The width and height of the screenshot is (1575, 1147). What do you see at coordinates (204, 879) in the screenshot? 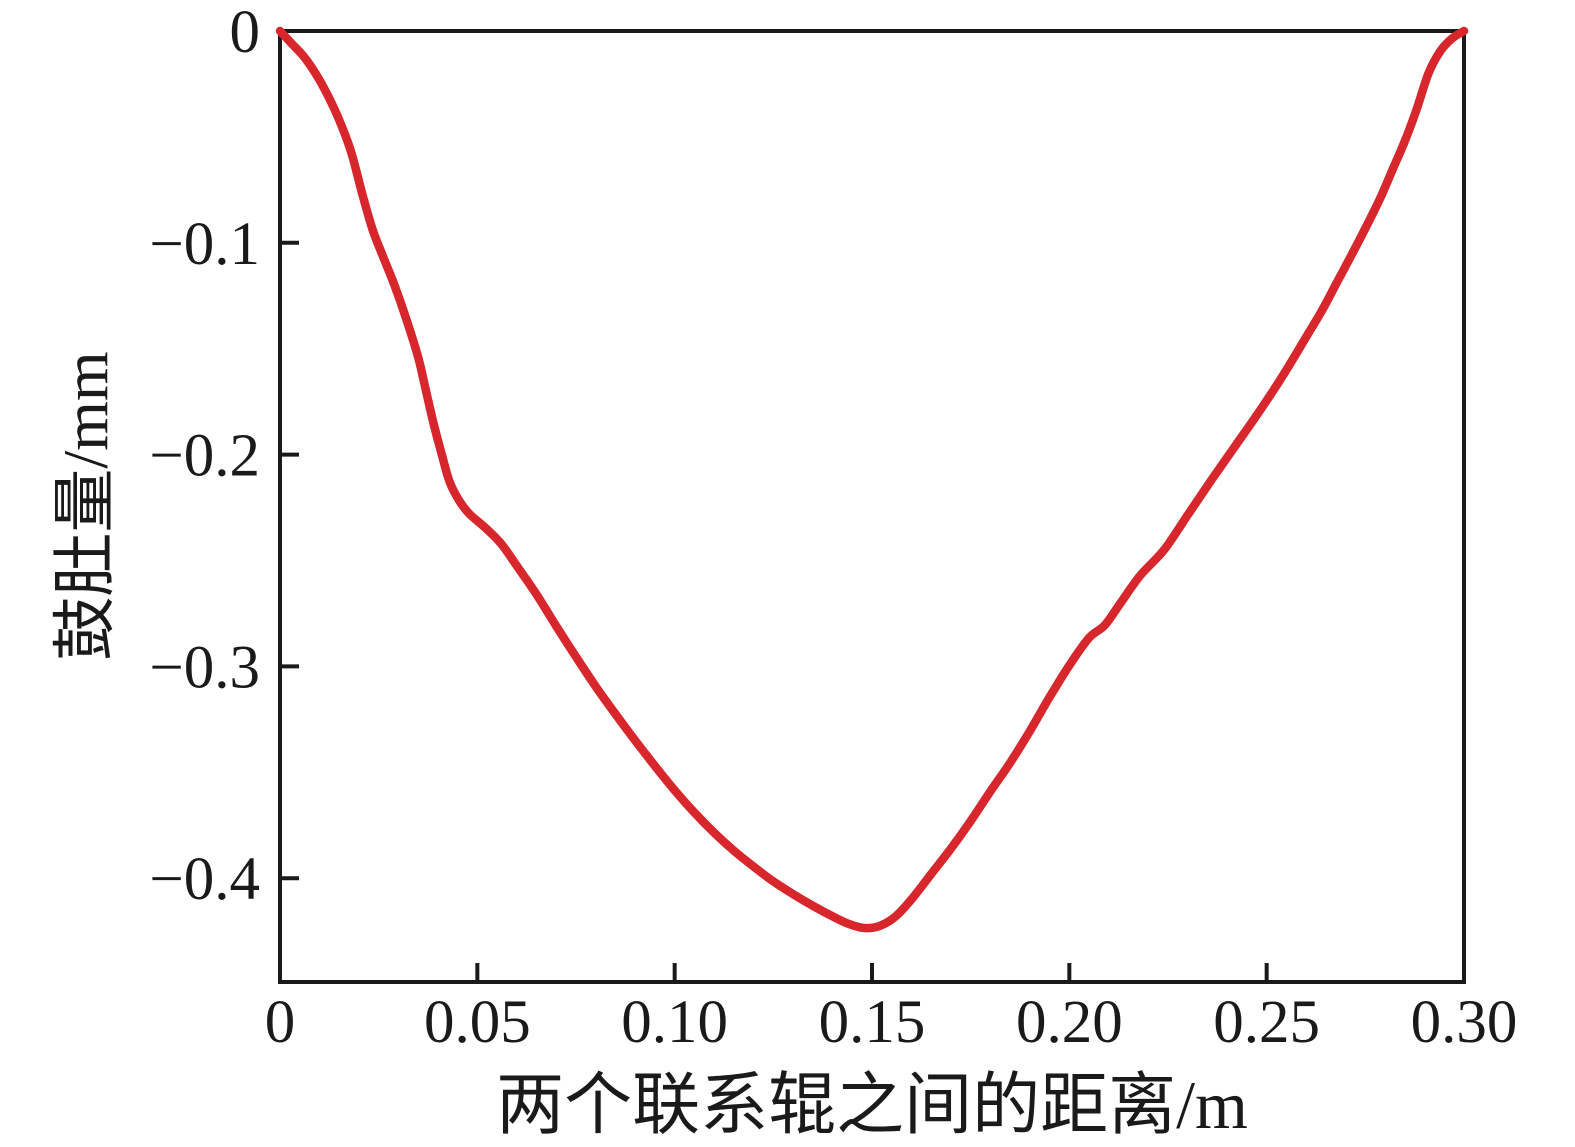
I see `y-tick-label: −0.4` at bounding box center [204, 879].